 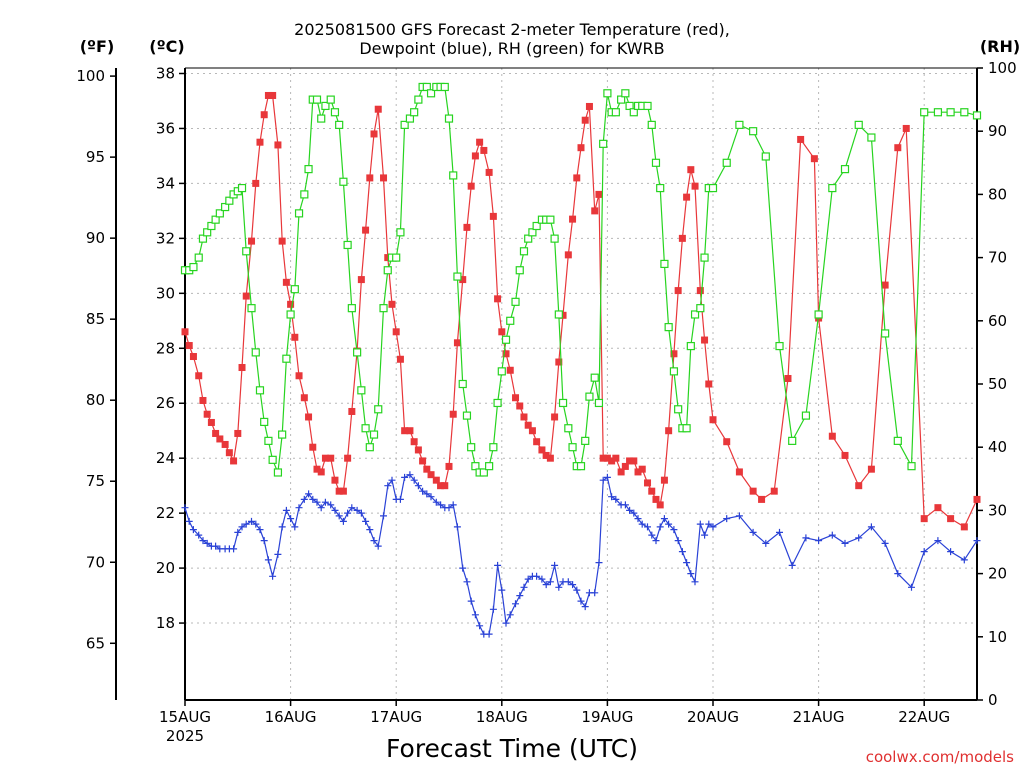 What do you see at coordinates (924, 717) in the screenshot?
I see `time-tick-label: 22AUG` at bounding box center [924, 717].